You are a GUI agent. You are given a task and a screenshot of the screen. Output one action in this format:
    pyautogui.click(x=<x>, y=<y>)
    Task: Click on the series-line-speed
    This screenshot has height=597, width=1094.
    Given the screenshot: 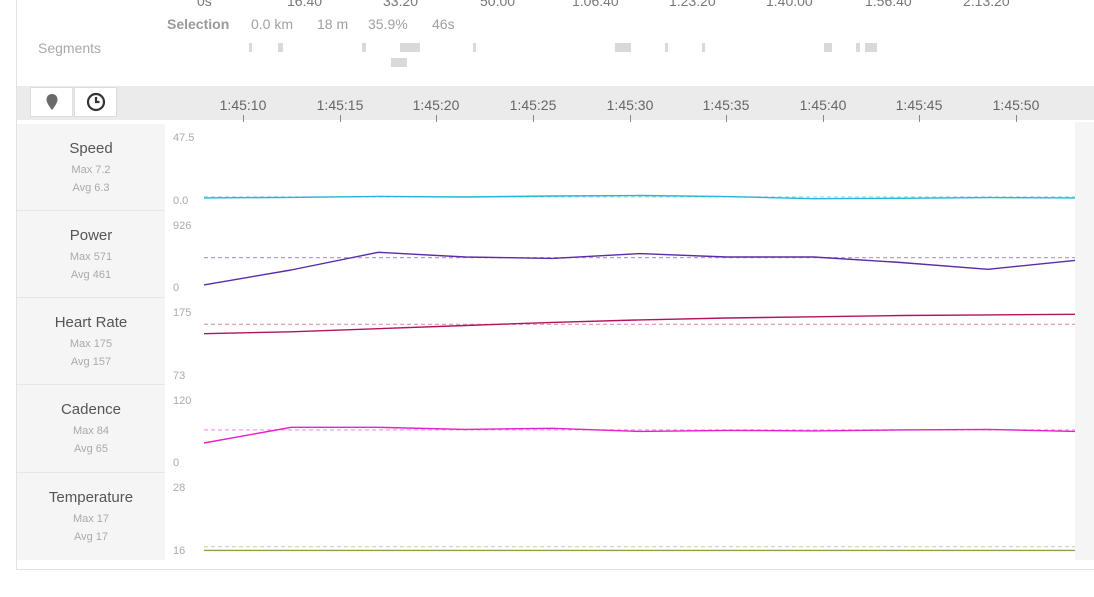 What is the action you would take?
    pyautogui.click(x=639, y=197)
    